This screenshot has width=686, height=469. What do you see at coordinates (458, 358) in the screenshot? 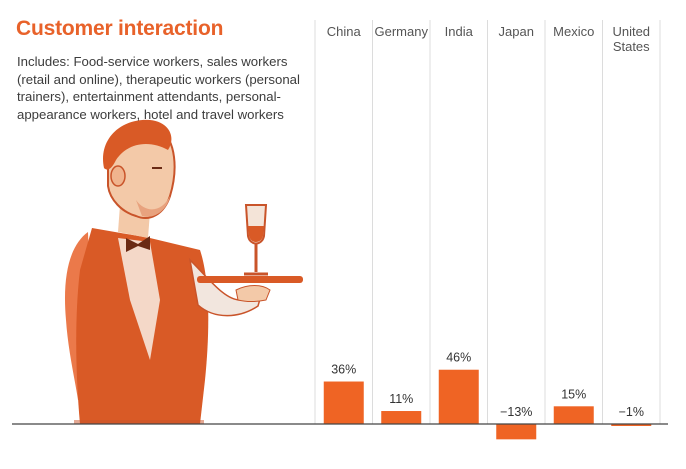
I see `value-label: 46%` at bounding box center [458, 358].